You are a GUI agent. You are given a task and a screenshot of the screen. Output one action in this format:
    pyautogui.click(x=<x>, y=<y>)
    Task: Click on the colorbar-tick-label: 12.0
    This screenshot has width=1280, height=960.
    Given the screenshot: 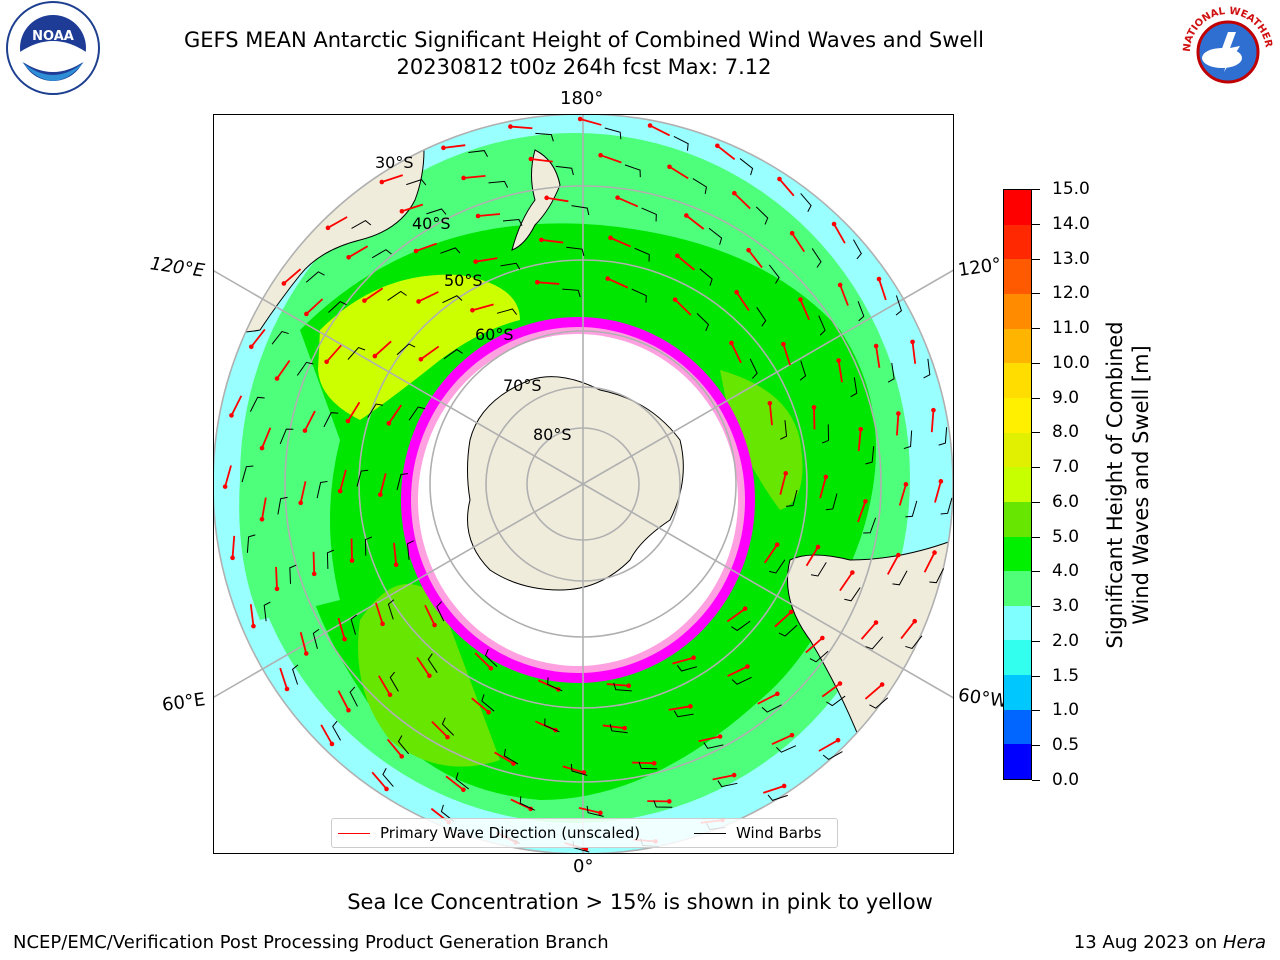 What is the action you would take?
    pyautogui.click(x=1071, y=293)
    